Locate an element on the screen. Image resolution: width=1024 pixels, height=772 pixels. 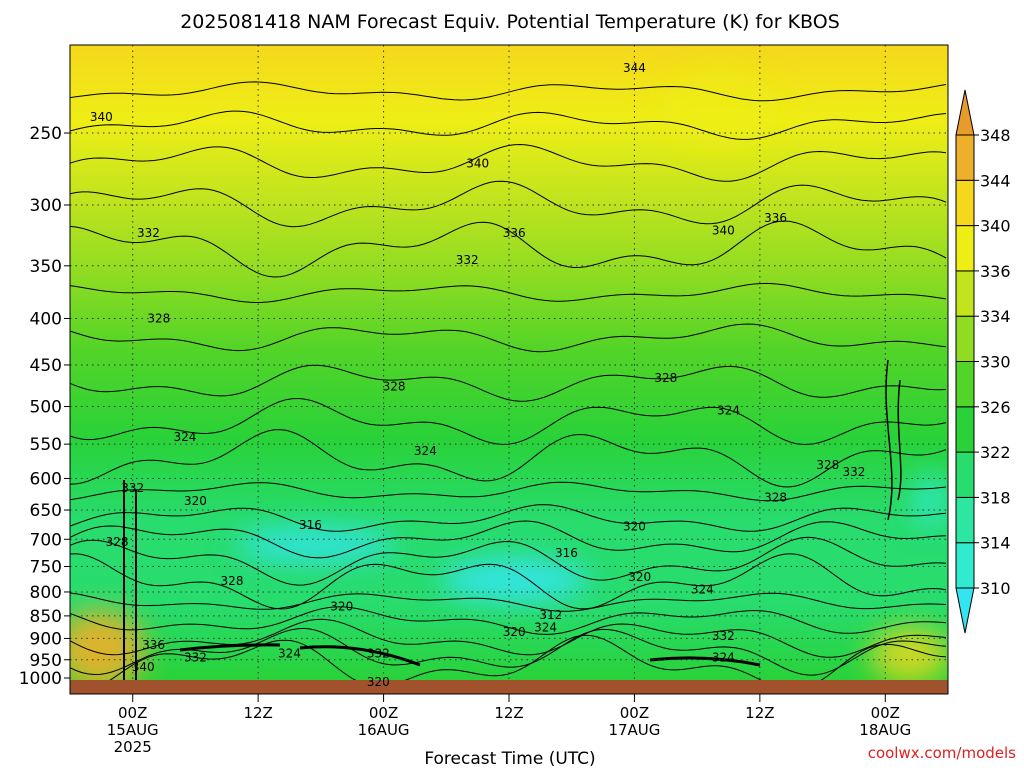
contour-label: 344 is located at coordinates (634, 68).